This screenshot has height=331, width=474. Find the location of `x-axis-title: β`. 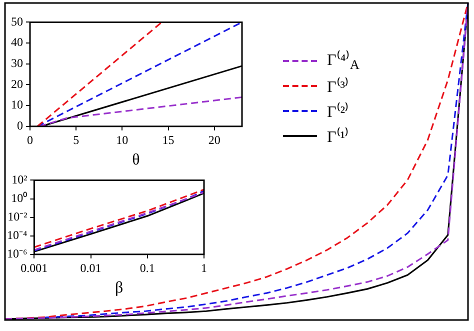

x-axis-title: β is located at coordinates (119, 288).